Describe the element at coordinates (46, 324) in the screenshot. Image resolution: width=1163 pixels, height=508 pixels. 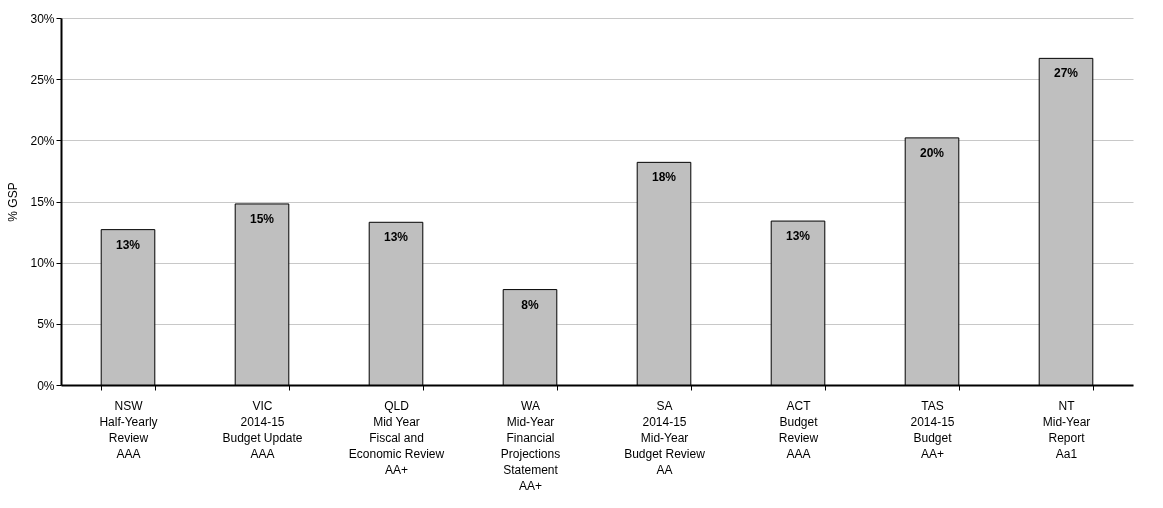
I see `y-tick-label: 5%` at that location.